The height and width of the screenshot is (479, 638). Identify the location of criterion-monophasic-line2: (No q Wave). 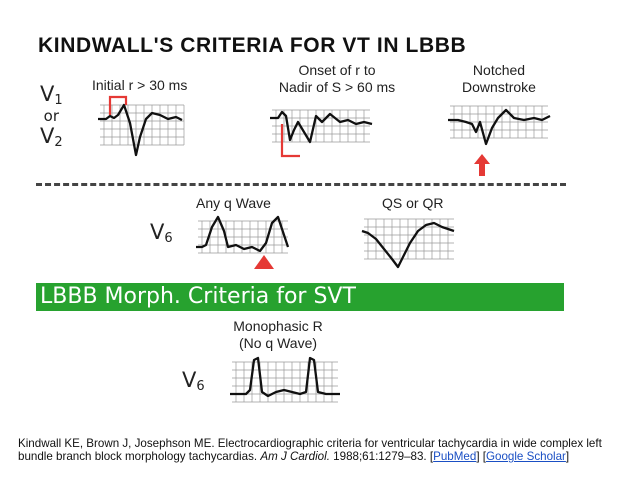
(278, 342).